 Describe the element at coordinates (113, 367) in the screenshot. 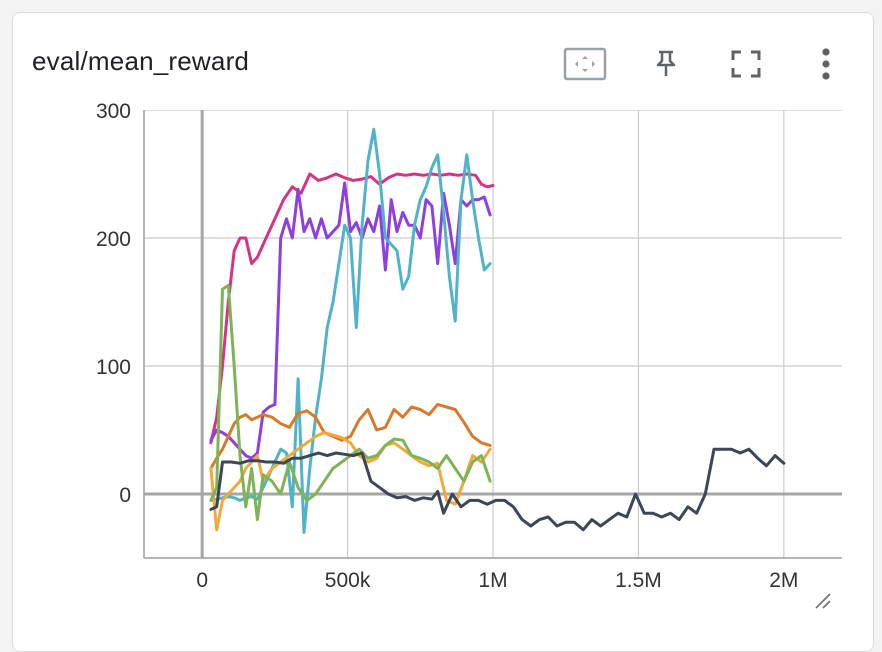

I see `y-tick-label: 100` at that location.